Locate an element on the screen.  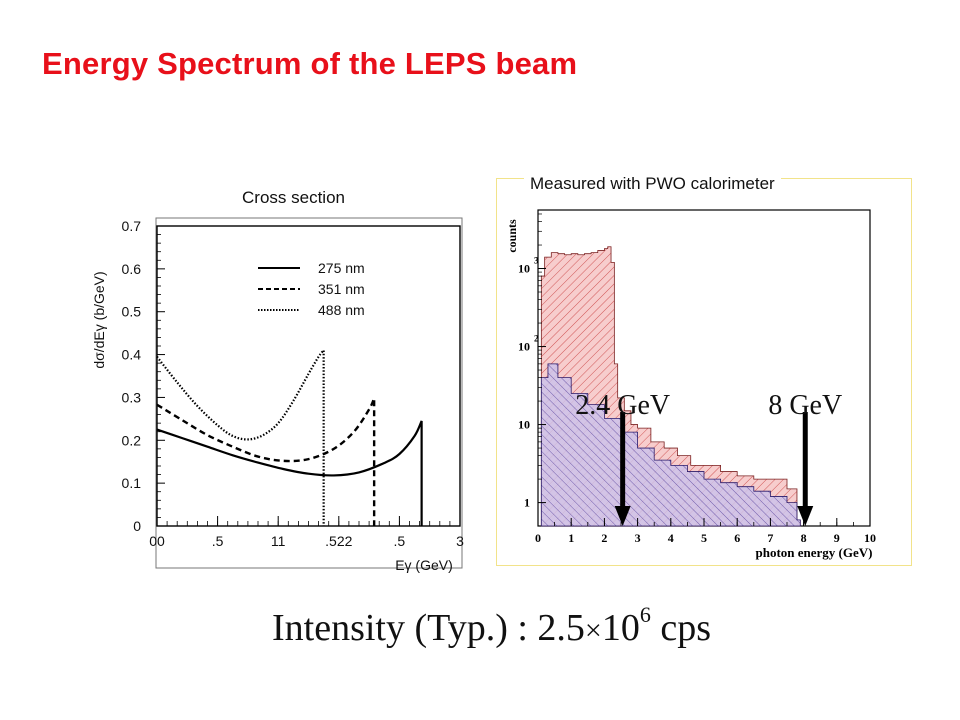
intensity-formula: Intensity (Typ.) : 2.5×106 cps is located at coordinates (491, 626).